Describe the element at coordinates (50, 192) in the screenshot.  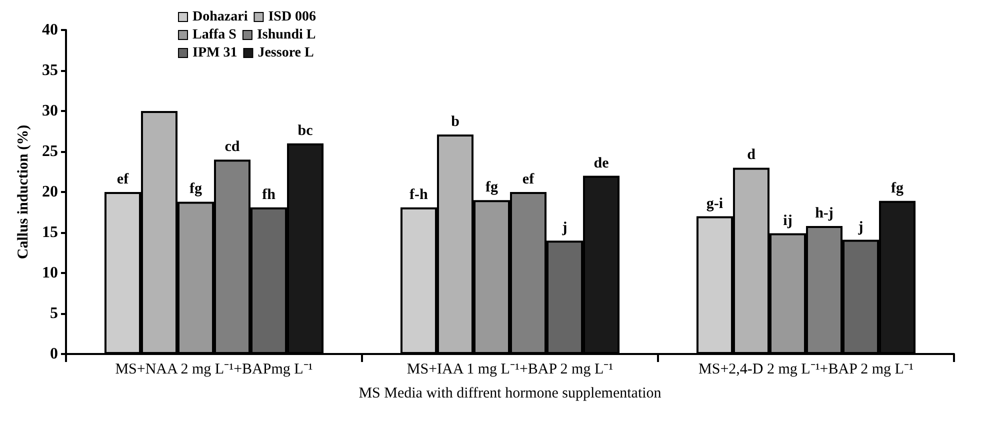
I see `y-tick-label: 20` at that location.